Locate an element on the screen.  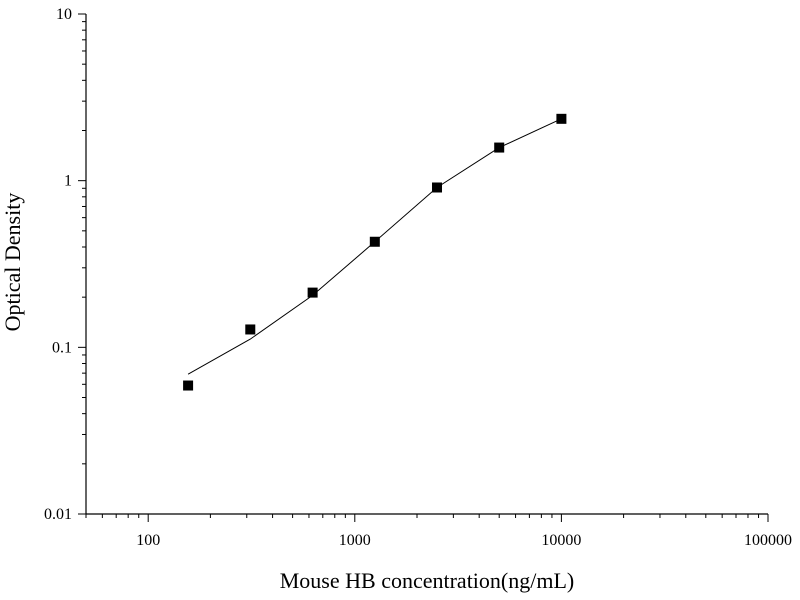
x-tick-label: 100 is located at coordinates (148, 540).